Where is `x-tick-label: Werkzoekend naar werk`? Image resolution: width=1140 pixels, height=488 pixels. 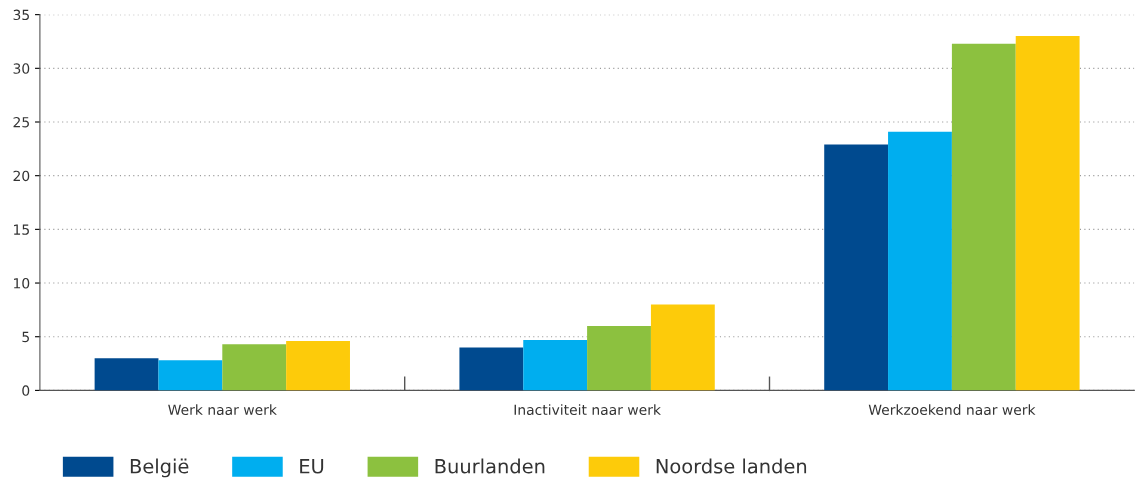 x-tick-label: Werkzoekend naar werk is located at coordinates (952, 410).